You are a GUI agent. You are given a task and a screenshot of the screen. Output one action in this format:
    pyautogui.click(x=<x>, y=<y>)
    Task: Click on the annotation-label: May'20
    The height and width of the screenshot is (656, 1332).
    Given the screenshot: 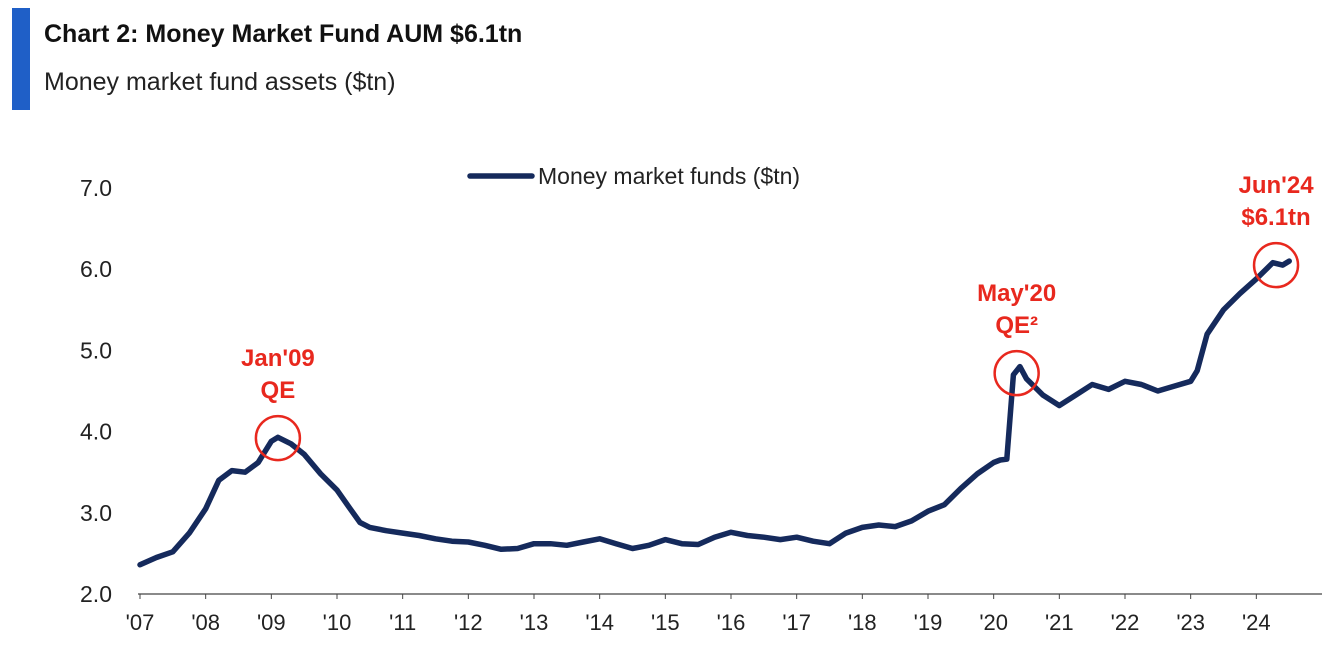 What is the action you would take?
    pyautogui.click(x=1016, y=293)
    